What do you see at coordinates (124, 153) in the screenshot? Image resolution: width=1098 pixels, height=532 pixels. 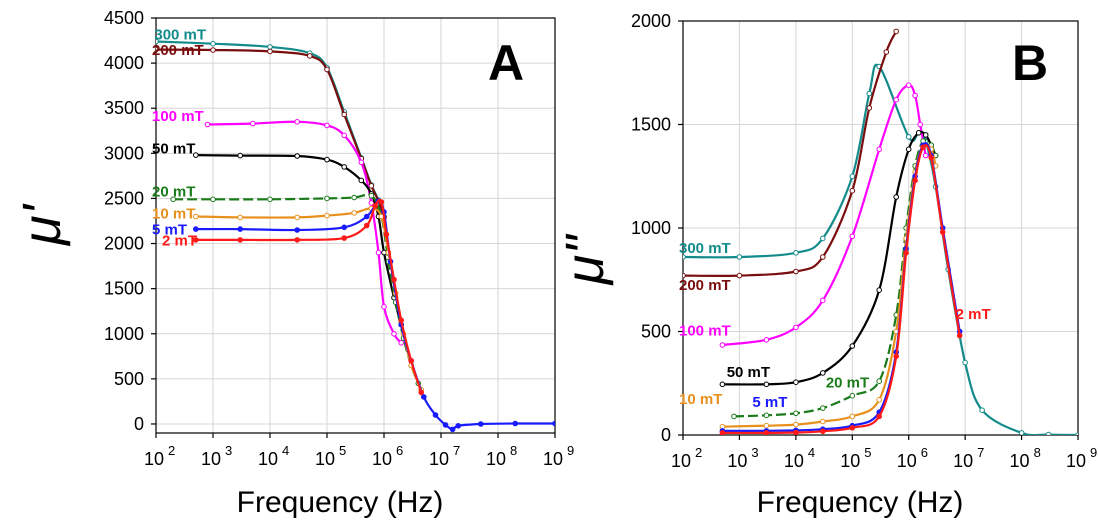 I see `y-tick-label: 3000` at bounding box center [124, 153].